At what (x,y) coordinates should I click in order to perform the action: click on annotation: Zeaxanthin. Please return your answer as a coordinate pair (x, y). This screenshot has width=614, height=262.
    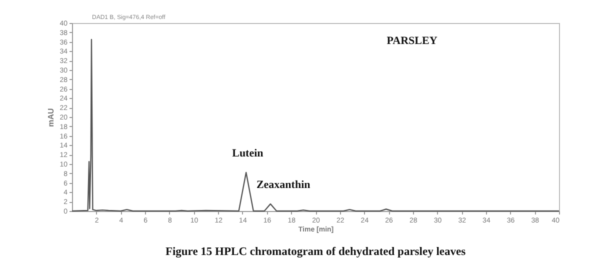
    Looking at the image, I should click on (283, 184).